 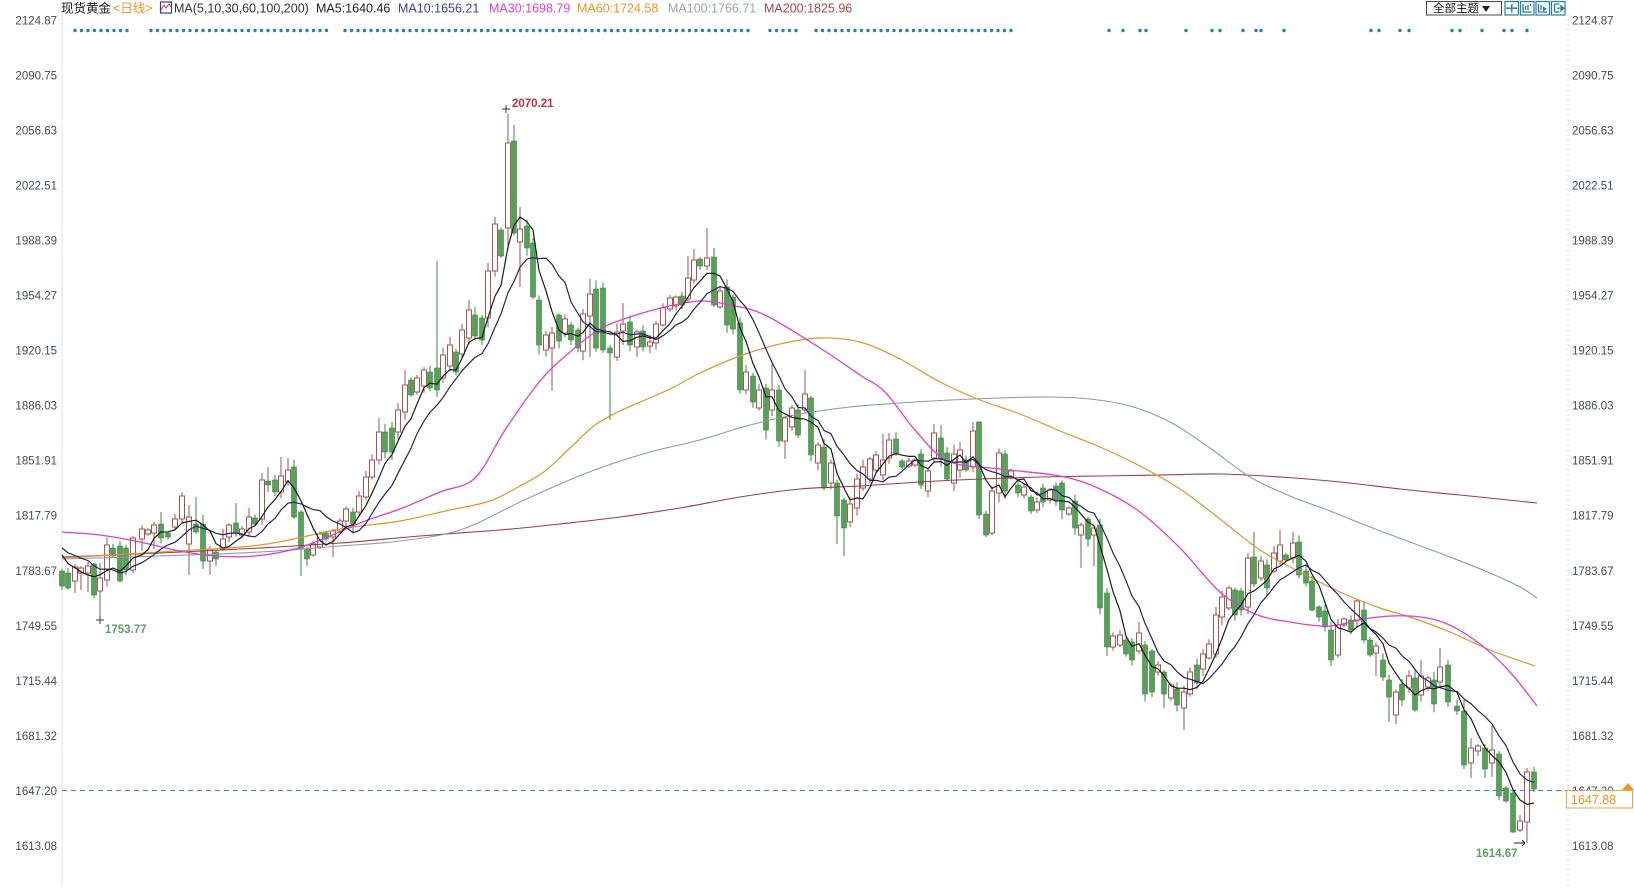 What do you see at coordinates (1593, 800) in the screenshot?
I see `svg-text: 1647.88` at bounding box center [1593, 800].